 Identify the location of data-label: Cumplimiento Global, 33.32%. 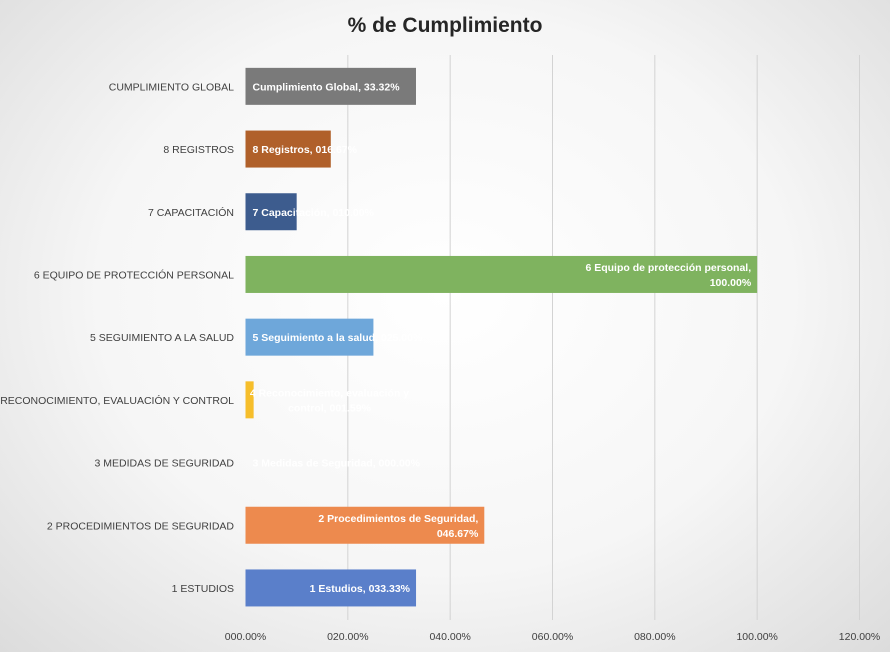
(327, 87).